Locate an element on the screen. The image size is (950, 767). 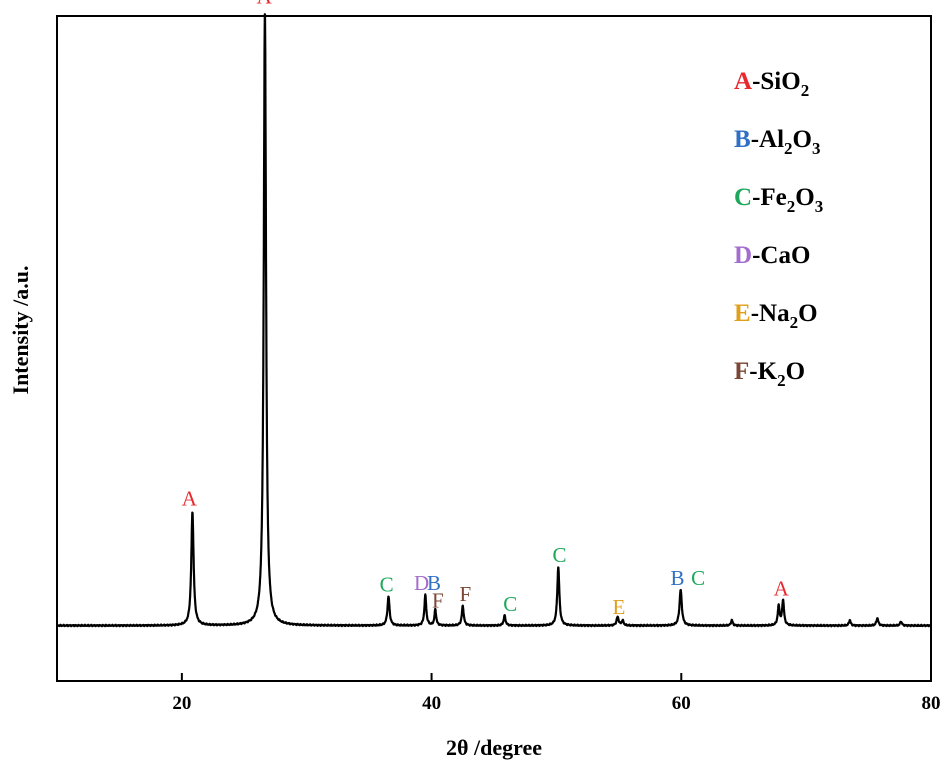
peak-label-A-0: A is located at coordinates (190, 499).